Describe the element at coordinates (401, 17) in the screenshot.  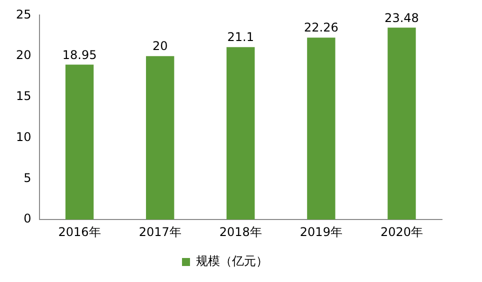
I see `data-label: 23.48` at that location.